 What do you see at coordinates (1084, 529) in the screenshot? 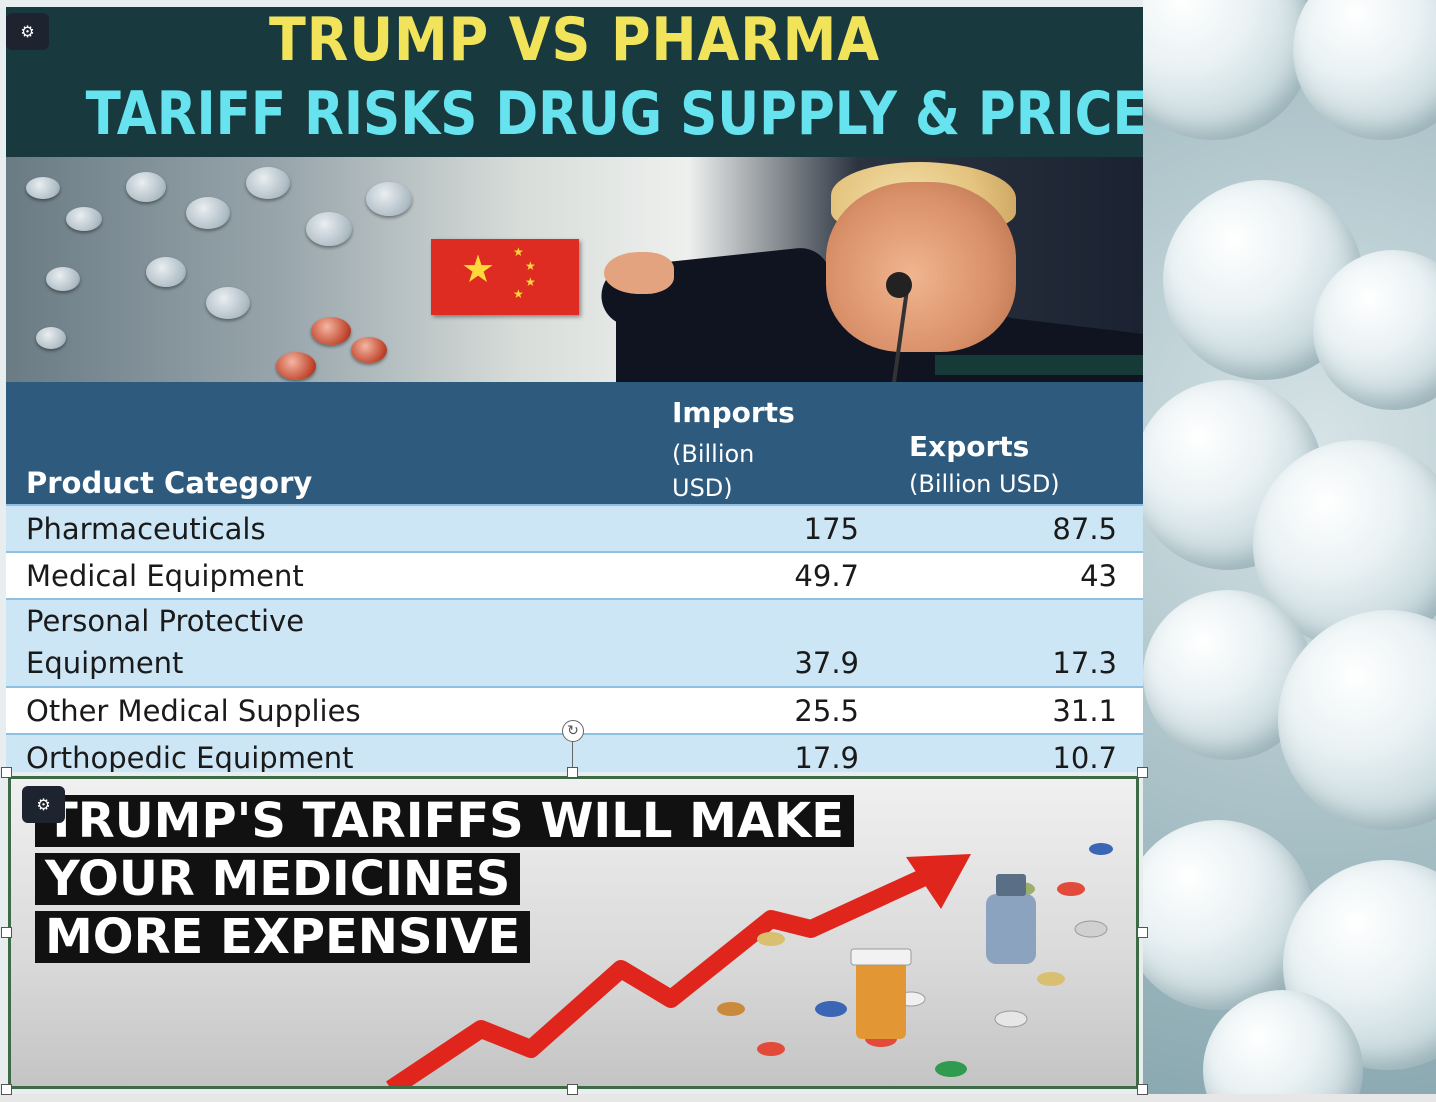
I see `cell-exports: 87.5` at bounding box center [1084, 529].